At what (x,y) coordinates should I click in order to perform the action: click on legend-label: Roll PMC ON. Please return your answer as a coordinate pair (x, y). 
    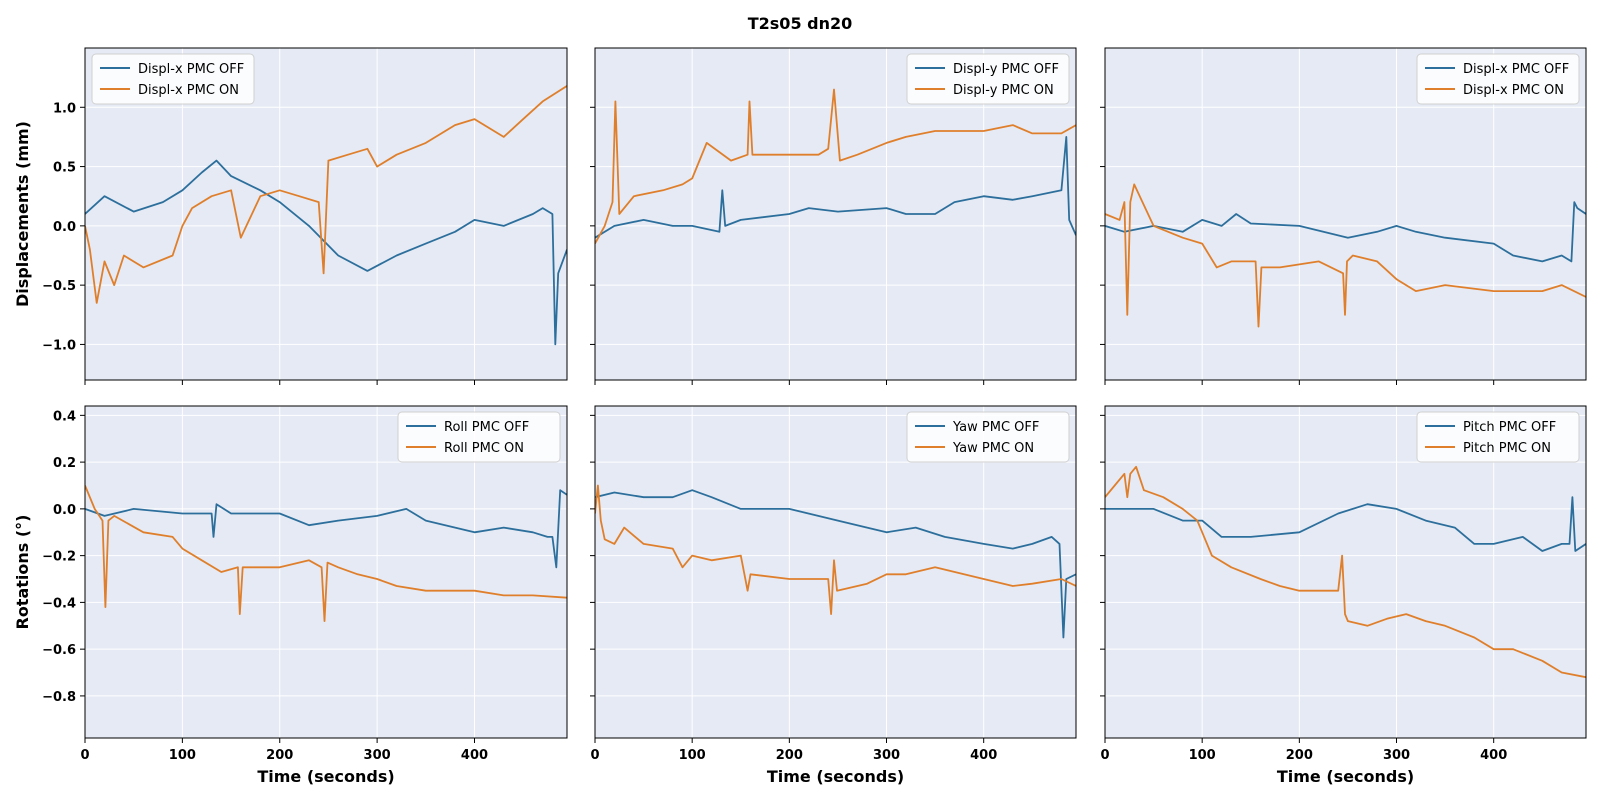
    Looking at the image, I should click on (484, 448).